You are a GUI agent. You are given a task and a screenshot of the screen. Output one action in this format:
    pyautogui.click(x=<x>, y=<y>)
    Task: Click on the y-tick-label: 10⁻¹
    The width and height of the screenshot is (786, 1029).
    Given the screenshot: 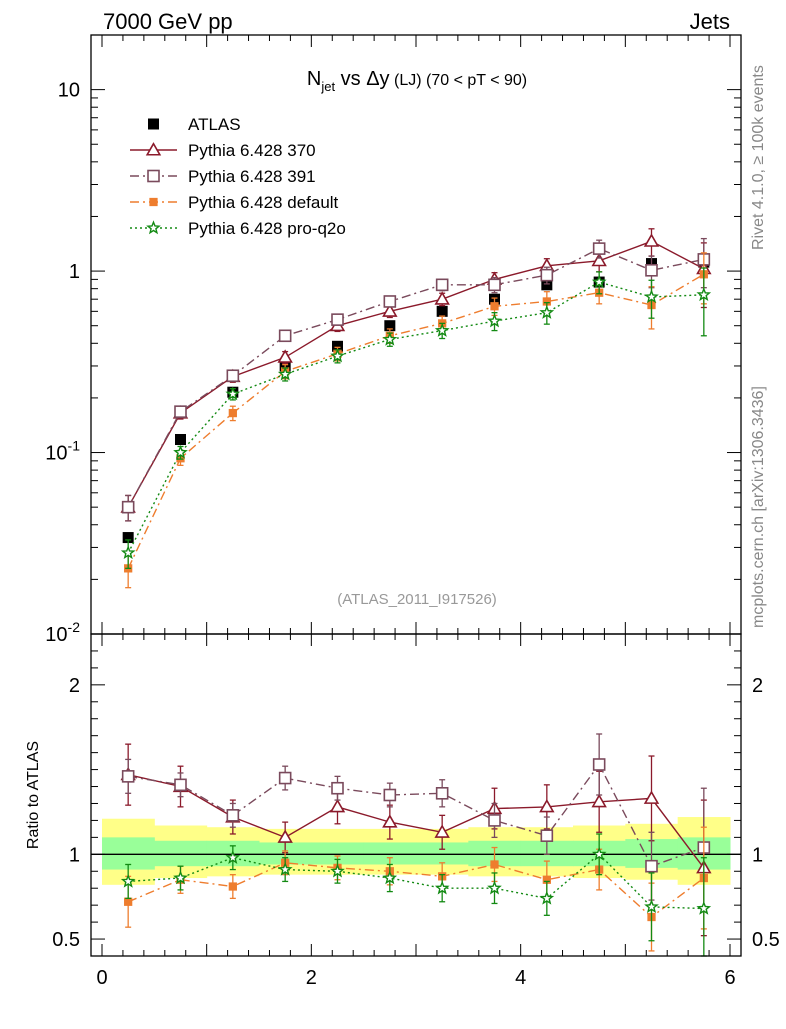 What is the action you would take?
    pyautogui.click(x=62, y=451)
    